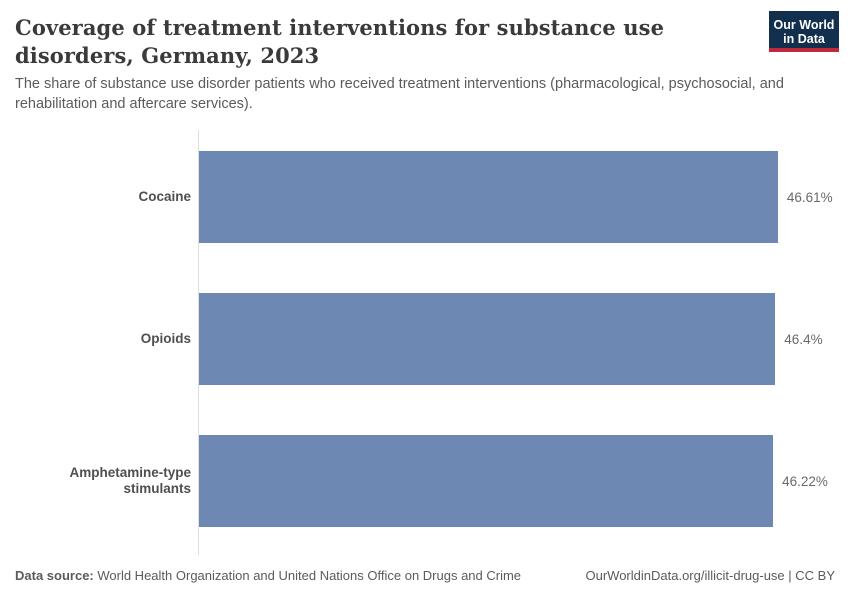 The width and height of the screenshot is (850, 600). Describe the element at coordinates (809, 197) in the screenshot. I see `value-label: 46.61%` at that location.